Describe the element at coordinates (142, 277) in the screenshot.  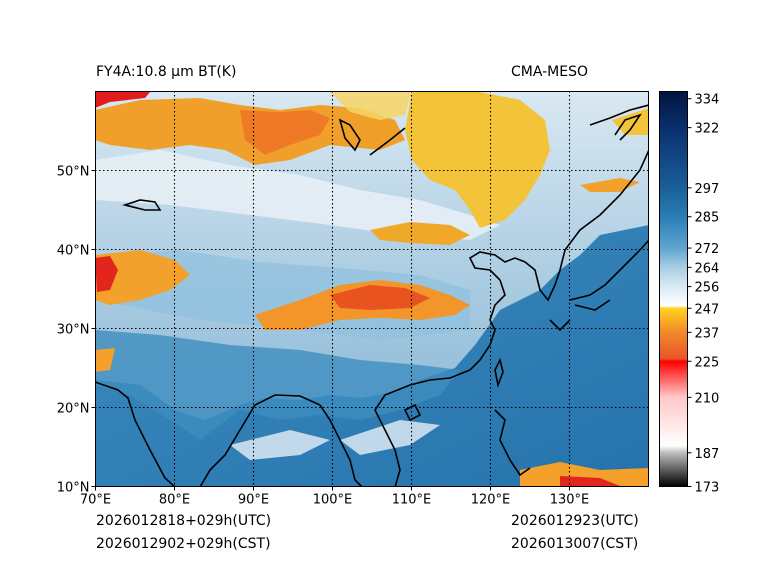
I see `tibet-cloud-band` at that location.